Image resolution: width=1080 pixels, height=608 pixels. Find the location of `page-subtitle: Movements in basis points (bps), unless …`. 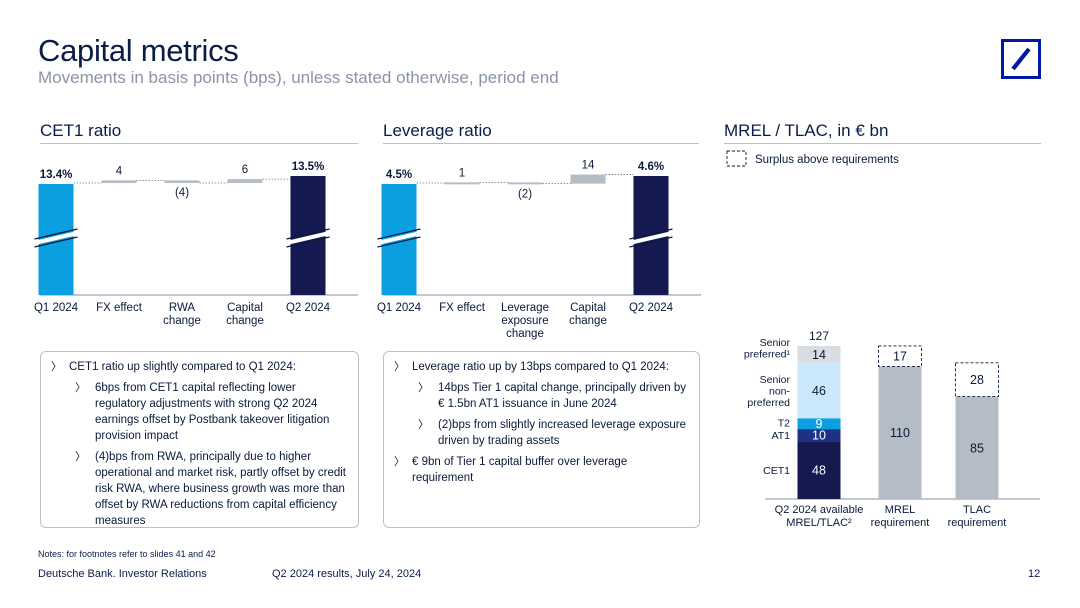

page-subtitle: Movements in basis points (bps), unless … is located at coordinates (298, 77).